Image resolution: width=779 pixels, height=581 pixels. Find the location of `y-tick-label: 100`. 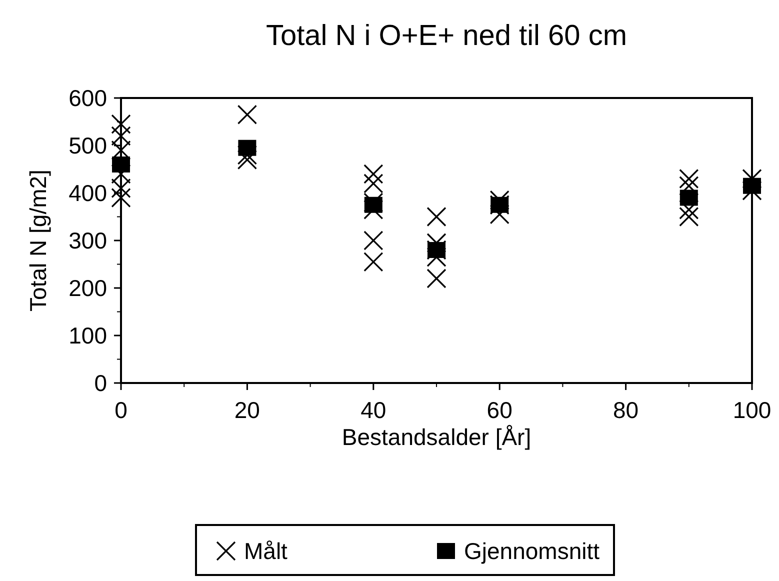

y-tick-label: 100 is located at coordinates (87, 335).